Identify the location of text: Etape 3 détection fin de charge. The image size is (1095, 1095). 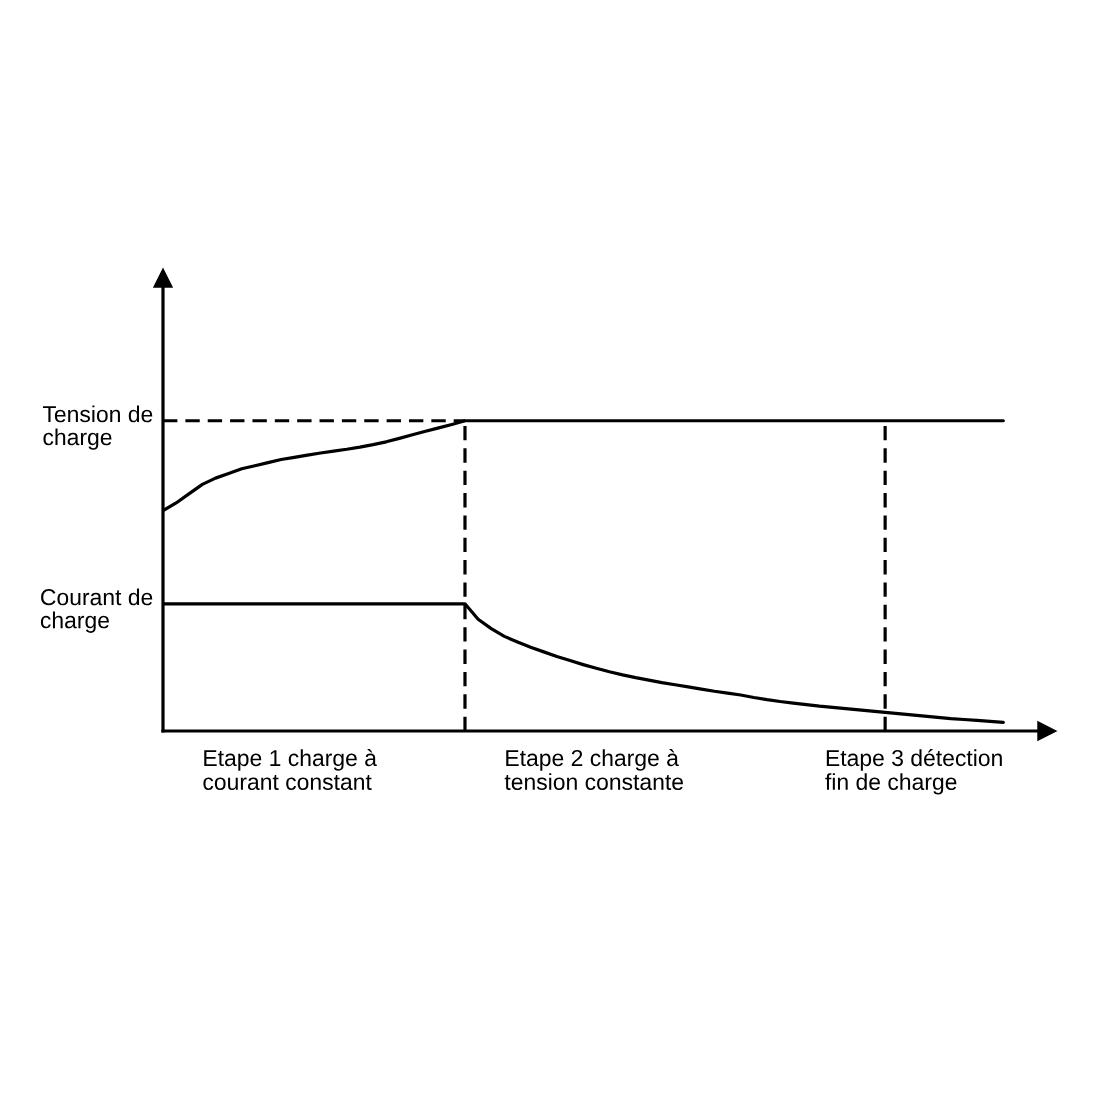
(913, 772).